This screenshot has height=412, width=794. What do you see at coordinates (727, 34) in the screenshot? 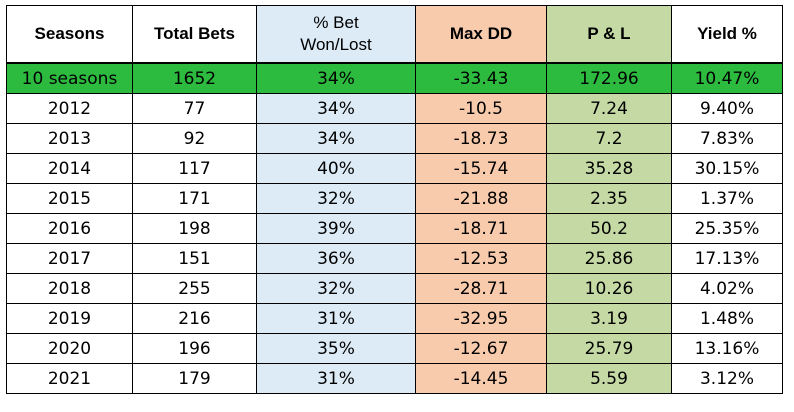
I see `header-yield: Yield %` at bounding box center [727, 34].